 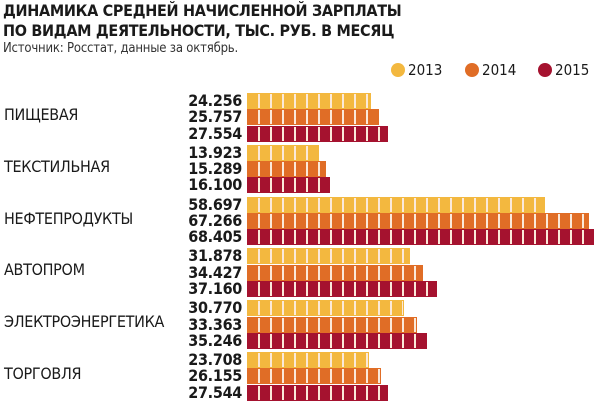 I want to click on data-label: 68.405, so click(x=215, y=237).